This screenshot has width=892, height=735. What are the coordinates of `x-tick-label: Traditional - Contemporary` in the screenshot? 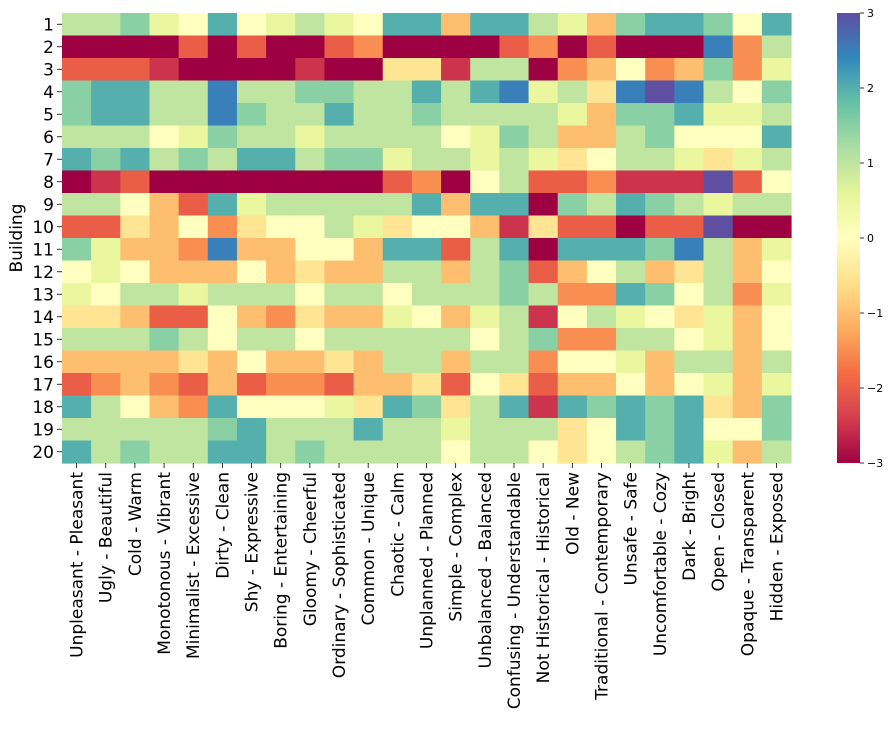 It's located at (602, 586).